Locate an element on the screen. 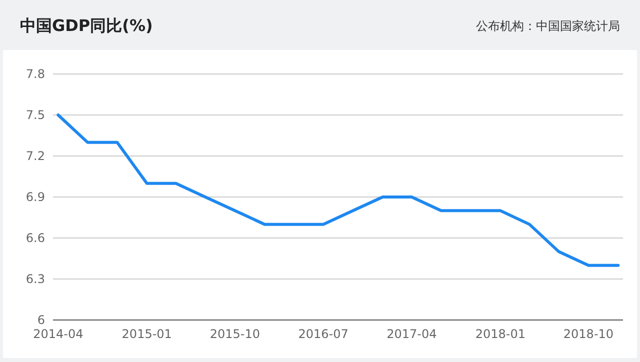  y-tick-label: 6.3 is located at coordinates (35, 279).